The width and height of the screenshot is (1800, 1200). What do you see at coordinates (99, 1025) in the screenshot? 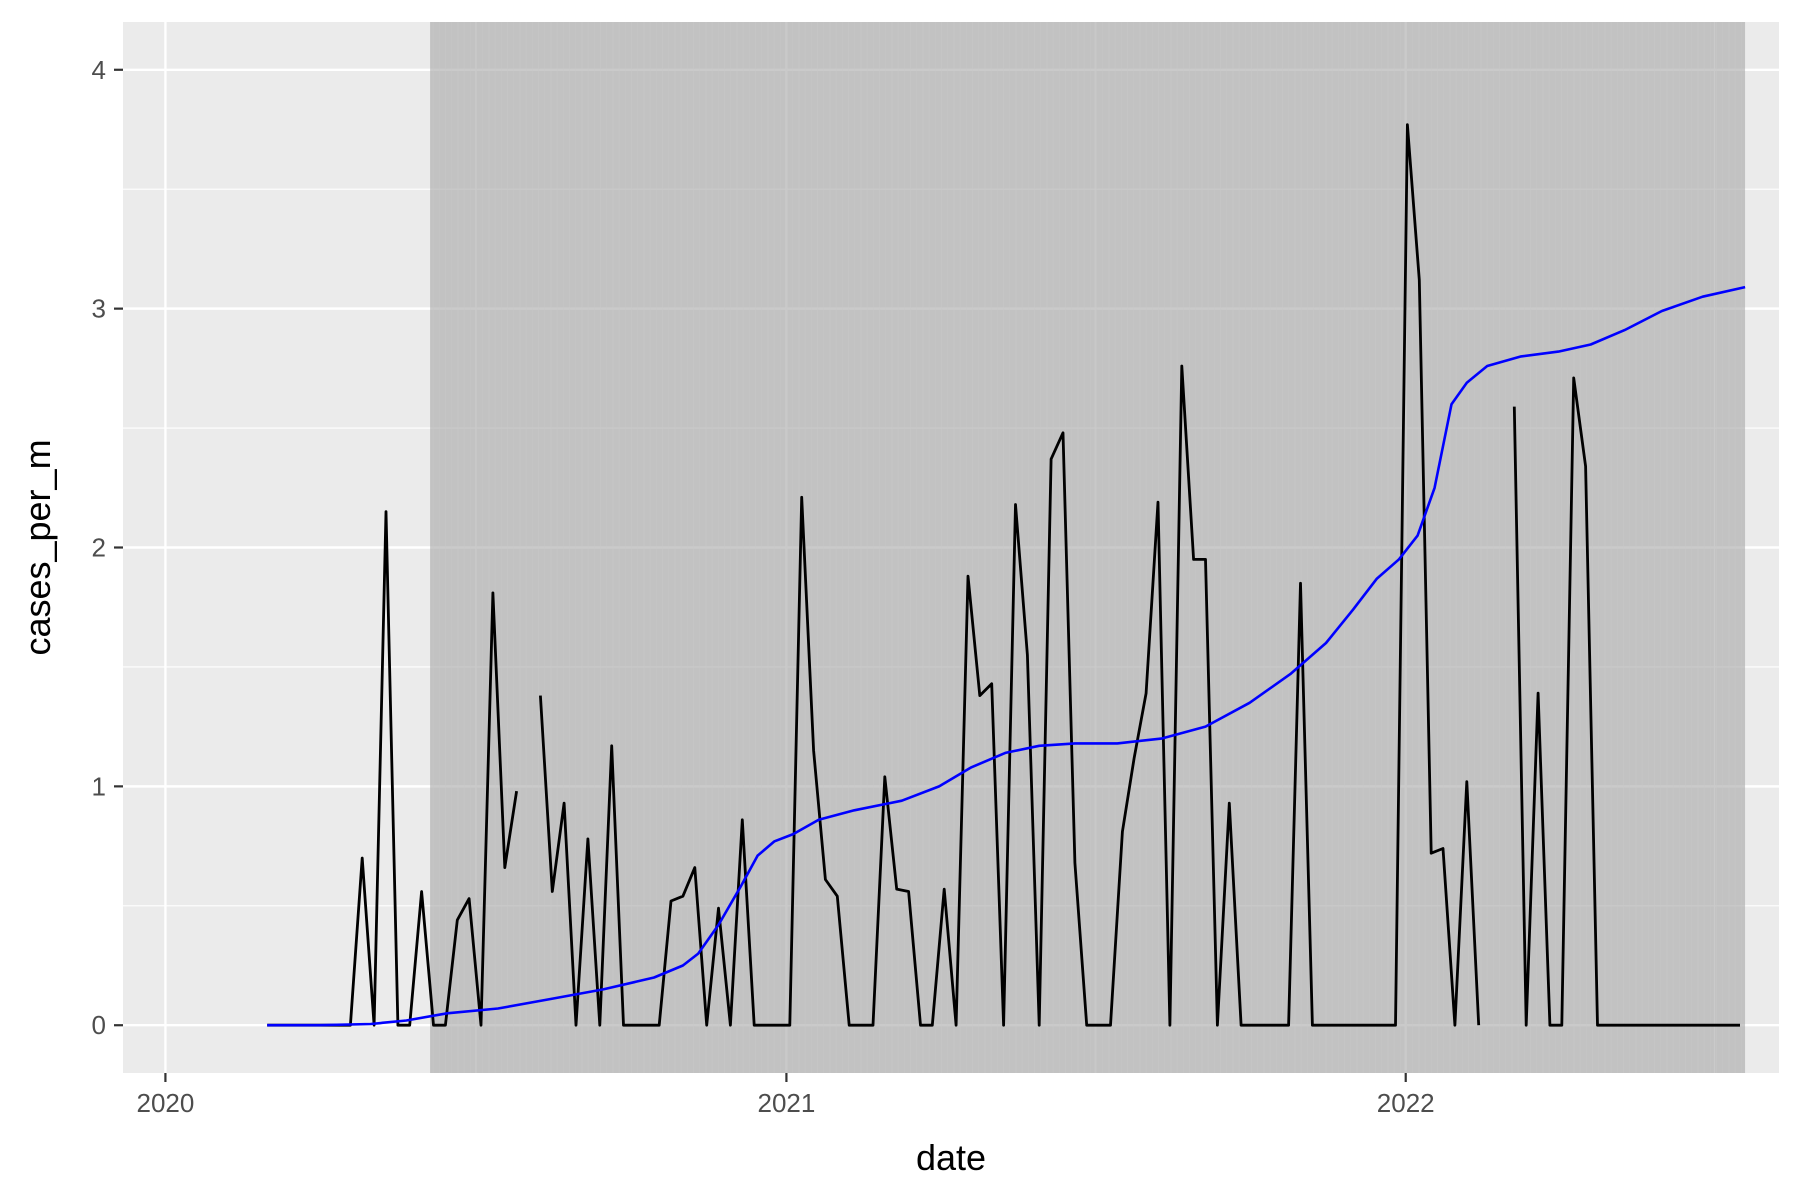
I see `y-tick-label: 0` at bounding box center [99, 1025].